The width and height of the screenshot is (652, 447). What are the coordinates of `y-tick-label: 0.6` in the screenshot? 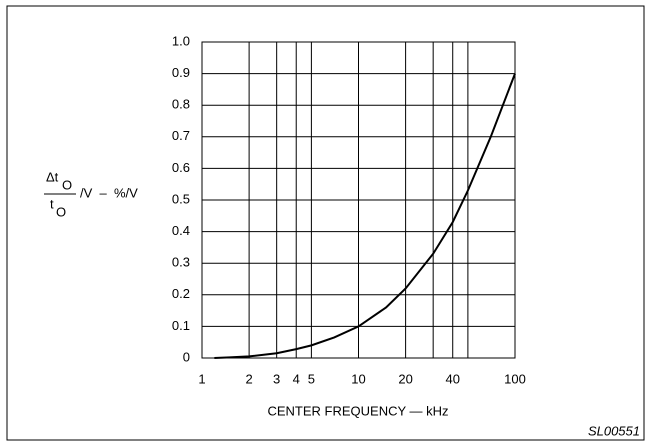 It's located at (181, 167).